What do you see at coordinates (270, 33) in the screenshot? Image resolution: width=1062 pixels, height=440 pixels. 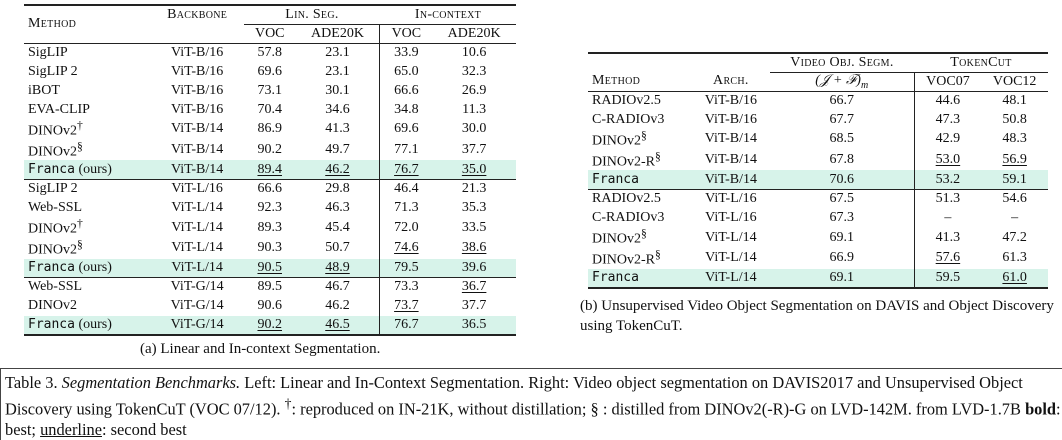 I see `header-row-2: VOC ADE20K VOC ADE20K` at bounding box center [270, 33].